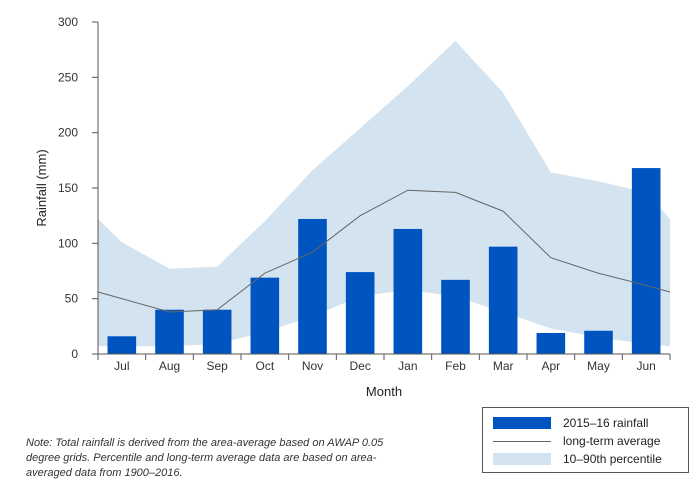 The height and width of the screenshot is (498, 700). Describe the element at coordinates (522, 423) in the screenshot. I see `legend-bar-swatch` at that location.